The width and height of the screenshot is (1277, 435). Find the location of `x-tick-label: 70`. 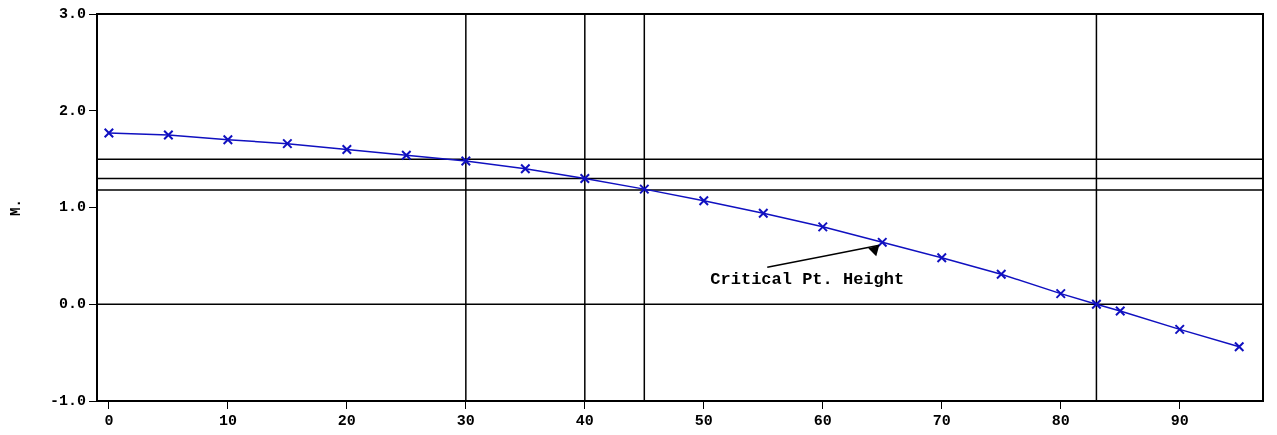

x-tick-label: 70 is located at coordinates (941, 421).